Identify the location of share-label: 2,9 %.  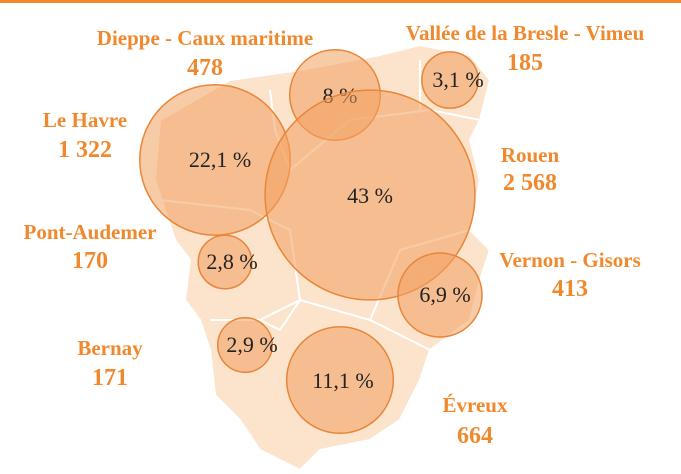
(251, 344).